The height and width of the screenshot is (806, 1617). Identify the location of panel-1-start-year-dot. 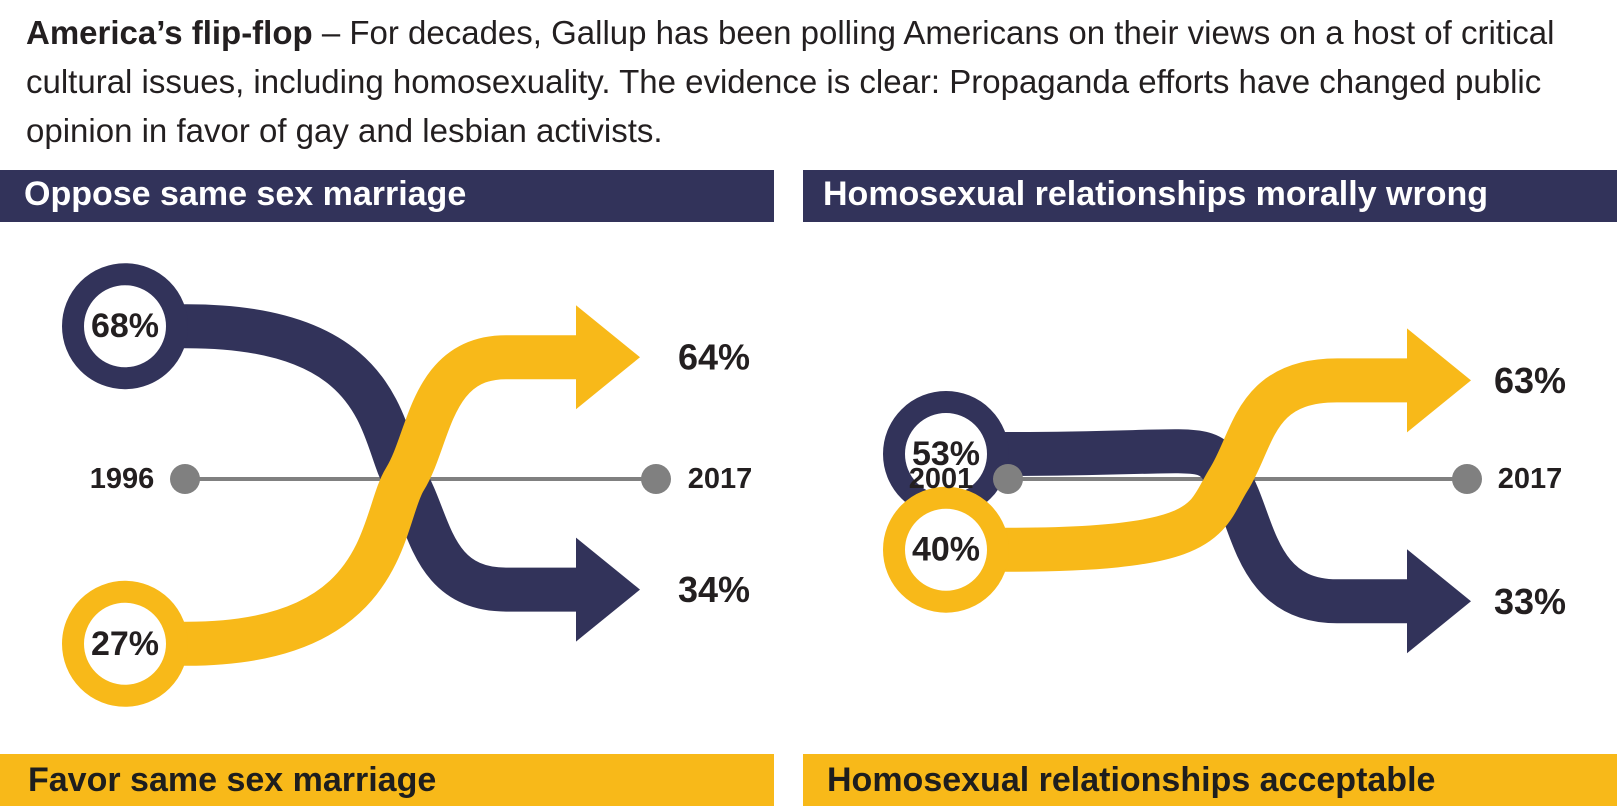
(185, 479).